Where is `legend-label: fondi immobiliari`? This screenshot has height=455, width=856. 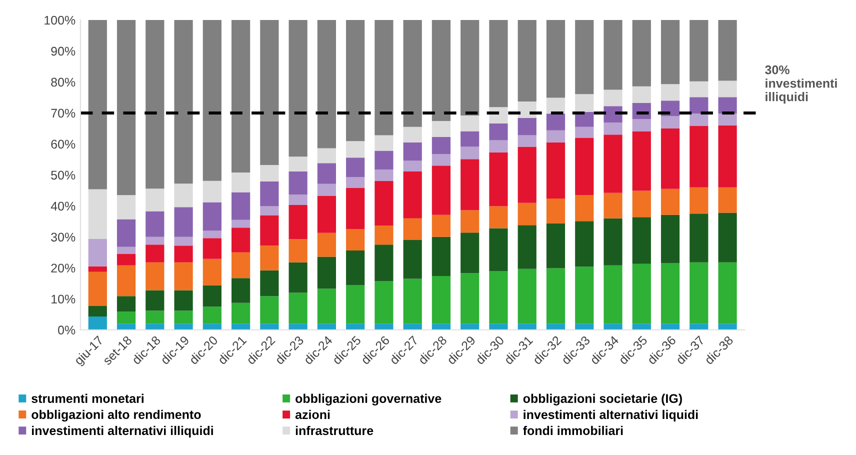 legend-label: fondi immobiliari is located at coordinates (573, 431).